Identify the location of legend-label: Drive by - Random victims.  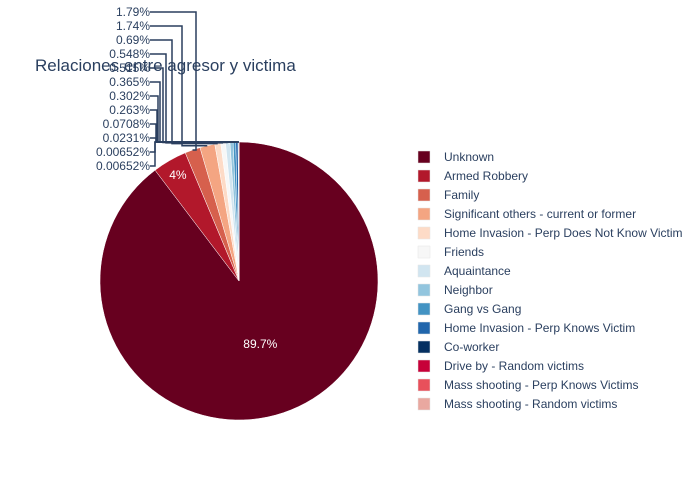
(514, 366).